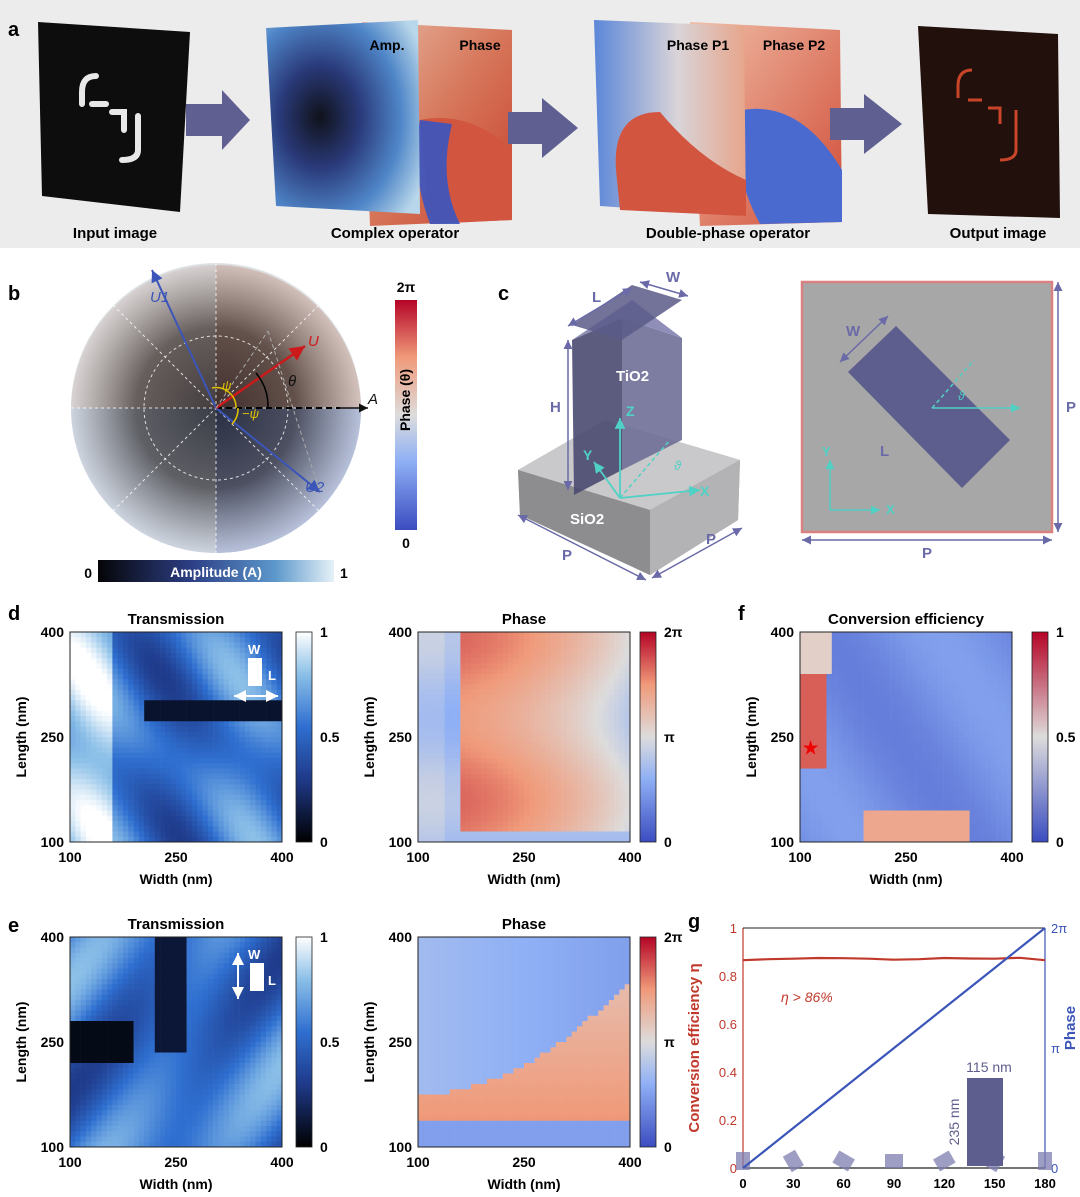 This screenshot has width=1080, height=1197. What do you see at coordinates (53, 842) in the screenshot?
I see `y-tick-label: 100` at bounding box center [53, 842].